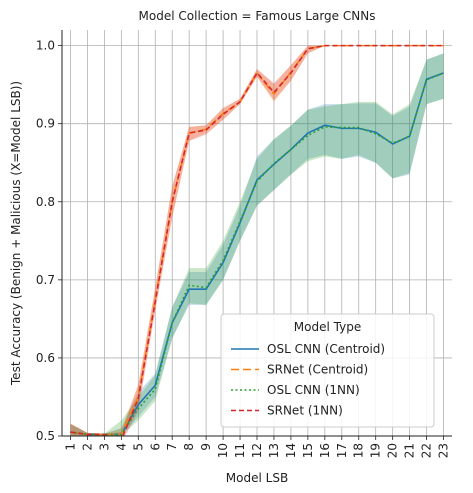  Describe the element at coordinates (189, 447) in the screenshot. I see `x-tick-label: 8` at that location.